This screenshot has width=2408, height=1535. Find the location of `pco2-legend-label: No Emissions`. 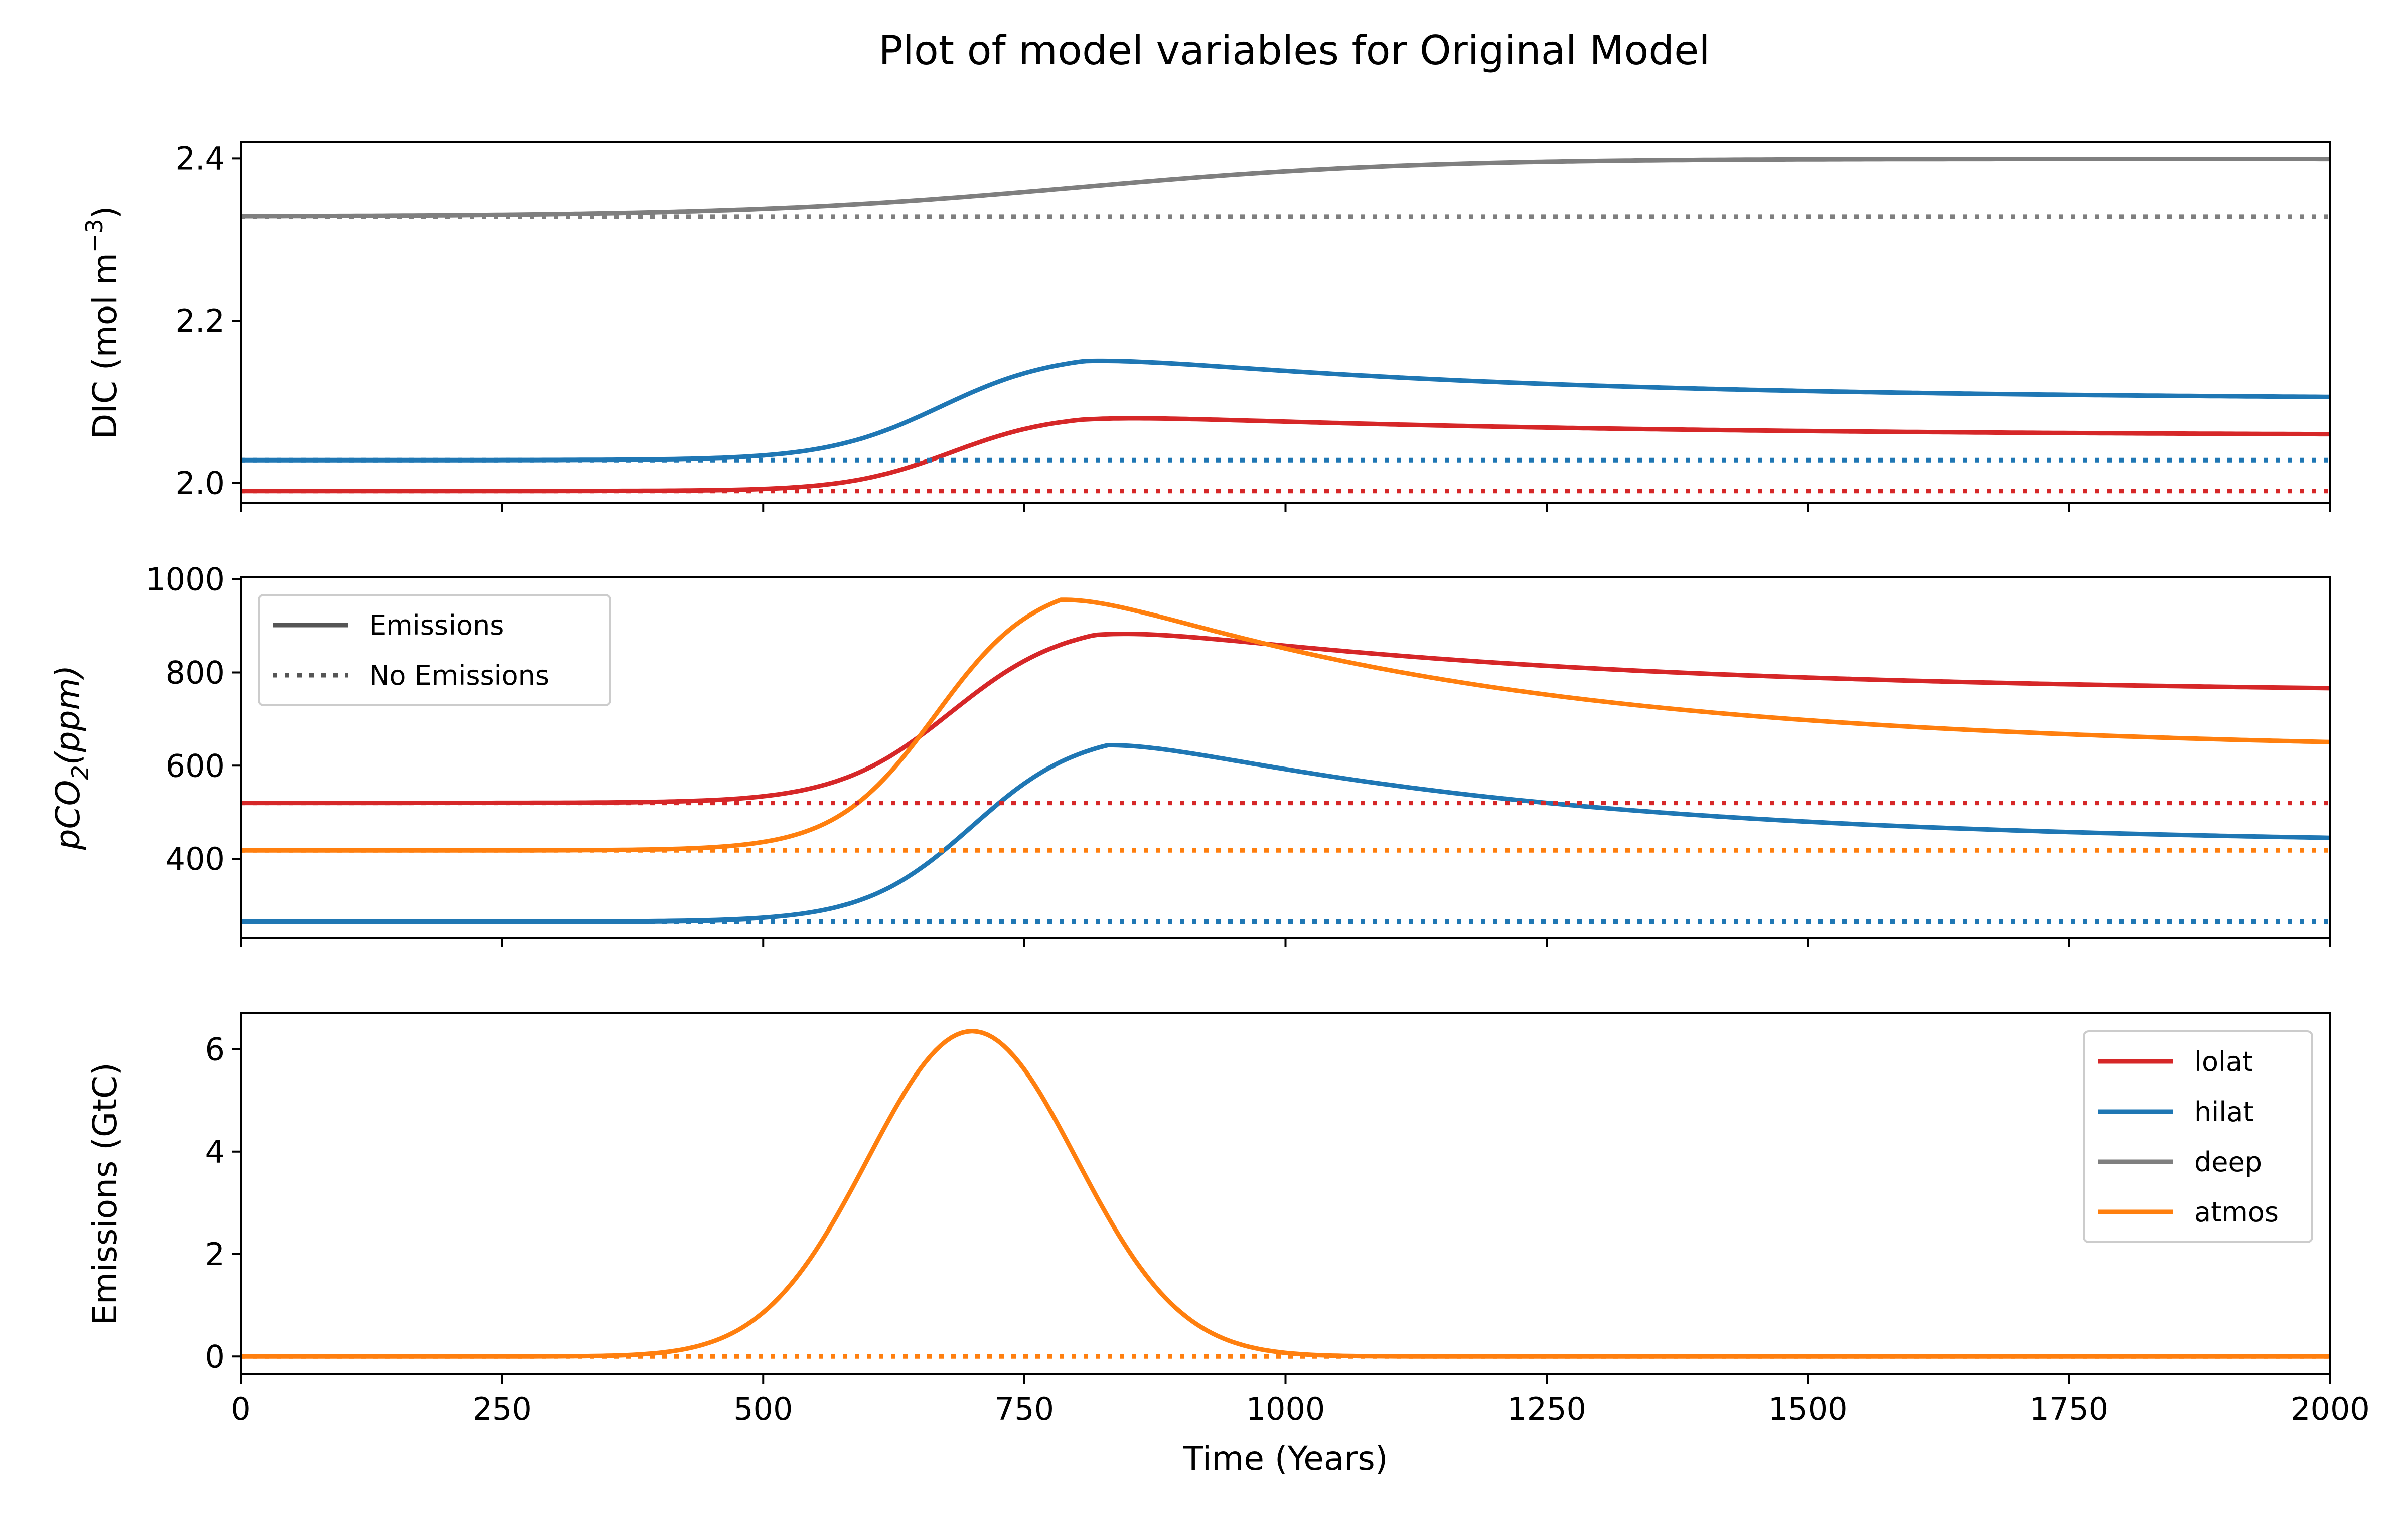

pco2-legend-label: No Emissions is located at coordinates (459, 675).